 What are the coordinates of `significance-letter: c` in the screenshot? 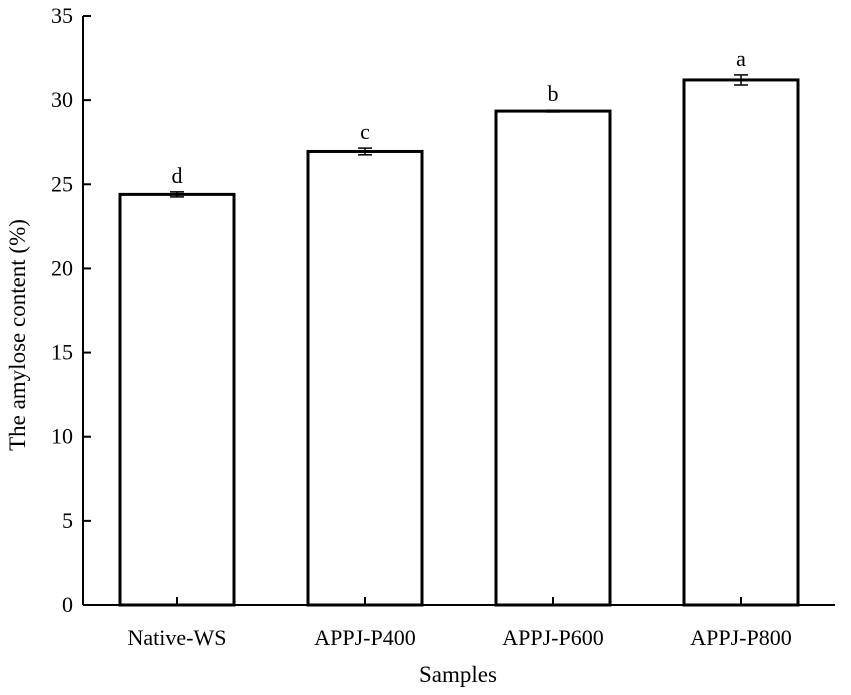 It's located at (365, 131).